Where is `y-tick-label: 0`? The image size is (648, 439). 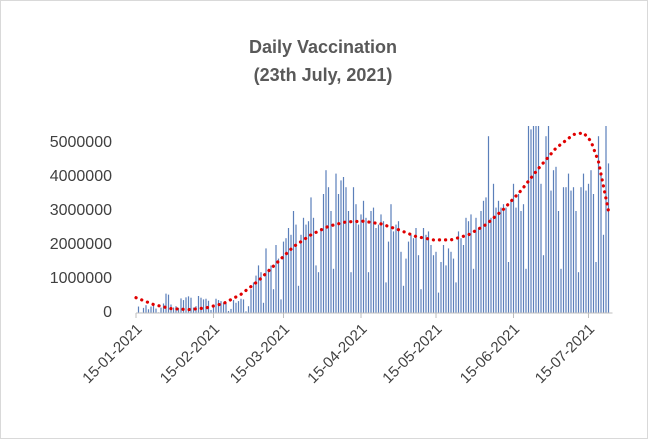 y-tick-label: 0 is located at coordinates (107, 312).